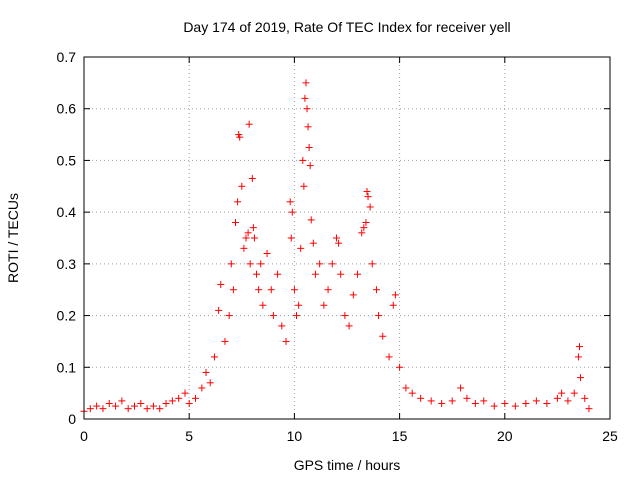 The width and height of the screenshot is (640, 480). What do you see at coordinates (347, 465) in the screenshot?
I see `x-axis-label: GPS time / hours` at bounding box center [347, 465].